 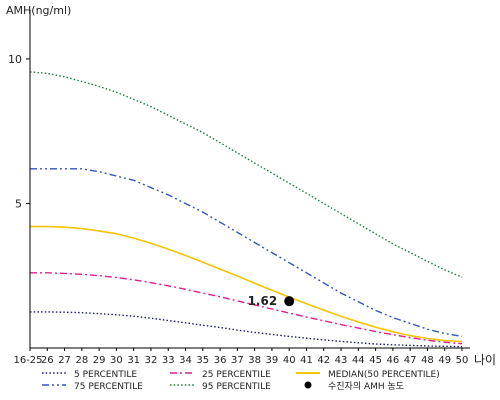 What do you see at coordinates (444, 360) in the screenshot?
I see `x-tick-label: 49` at bounding box center [444, 360].